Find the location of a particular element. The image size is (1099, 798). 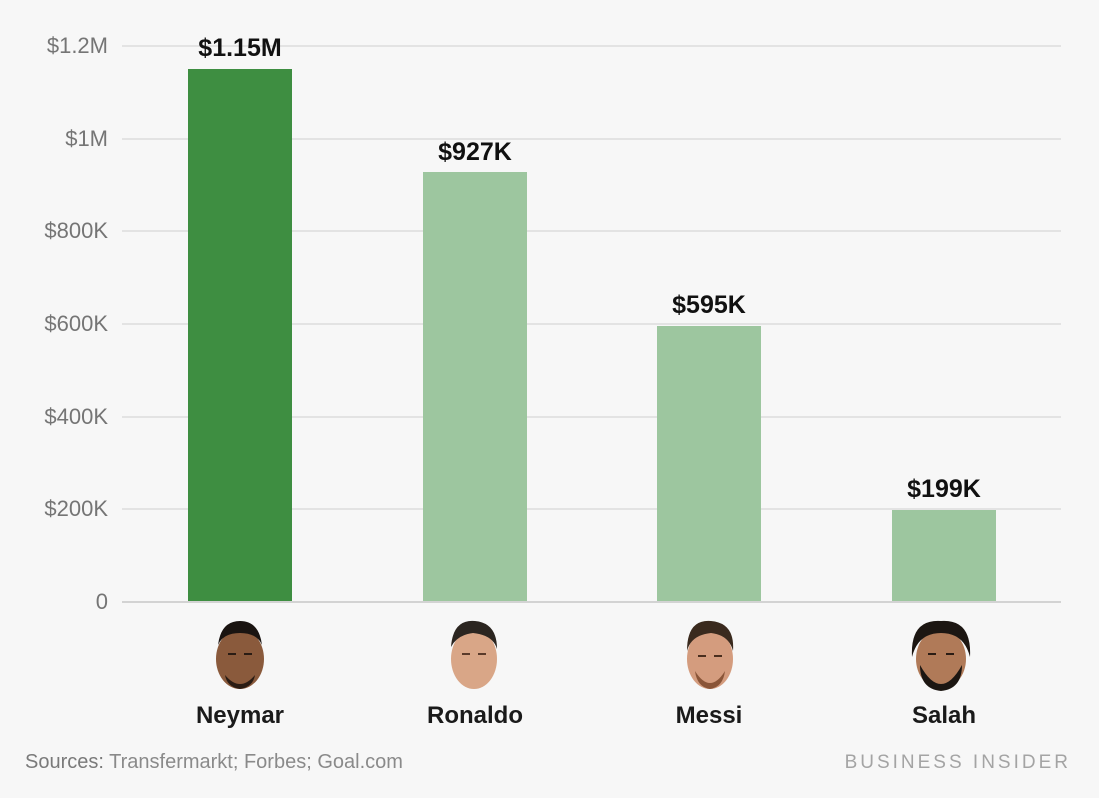

bar-messi is located at coordinates (709, 464).